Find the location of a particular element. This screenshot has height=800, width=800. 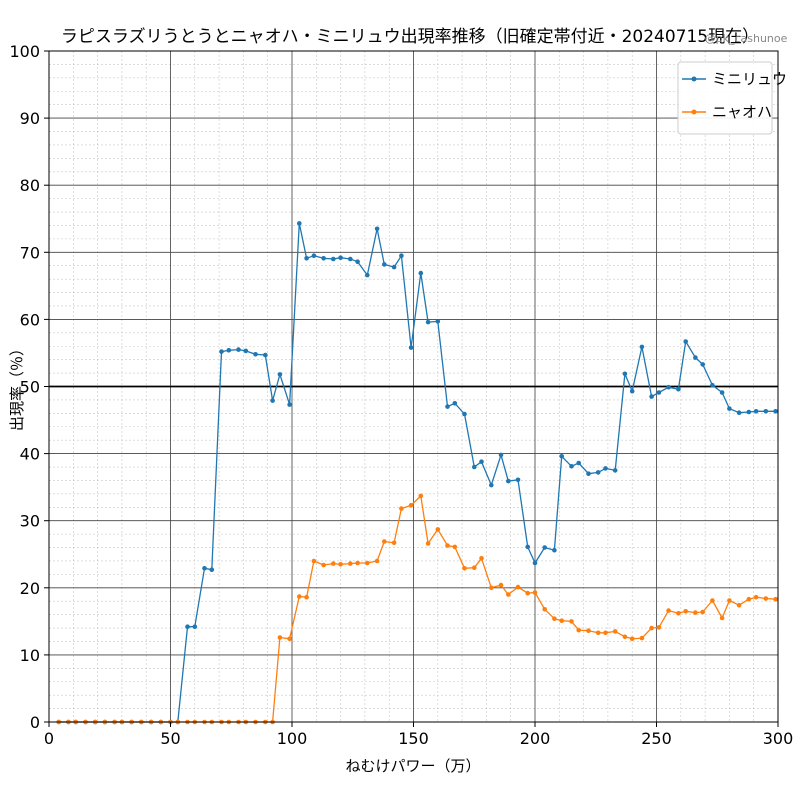

y-tick-label: 70 is located at coordinates (30, 252).